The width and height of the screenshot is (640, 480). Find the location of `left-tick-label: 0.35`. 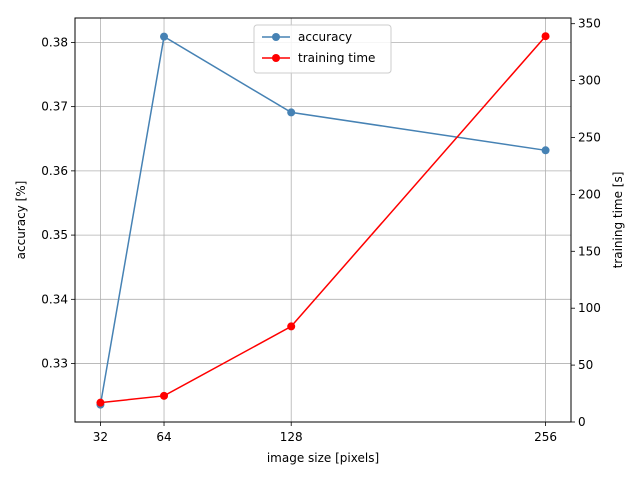

left-tick-label: 0.35 is located at coordinates (54, 235).